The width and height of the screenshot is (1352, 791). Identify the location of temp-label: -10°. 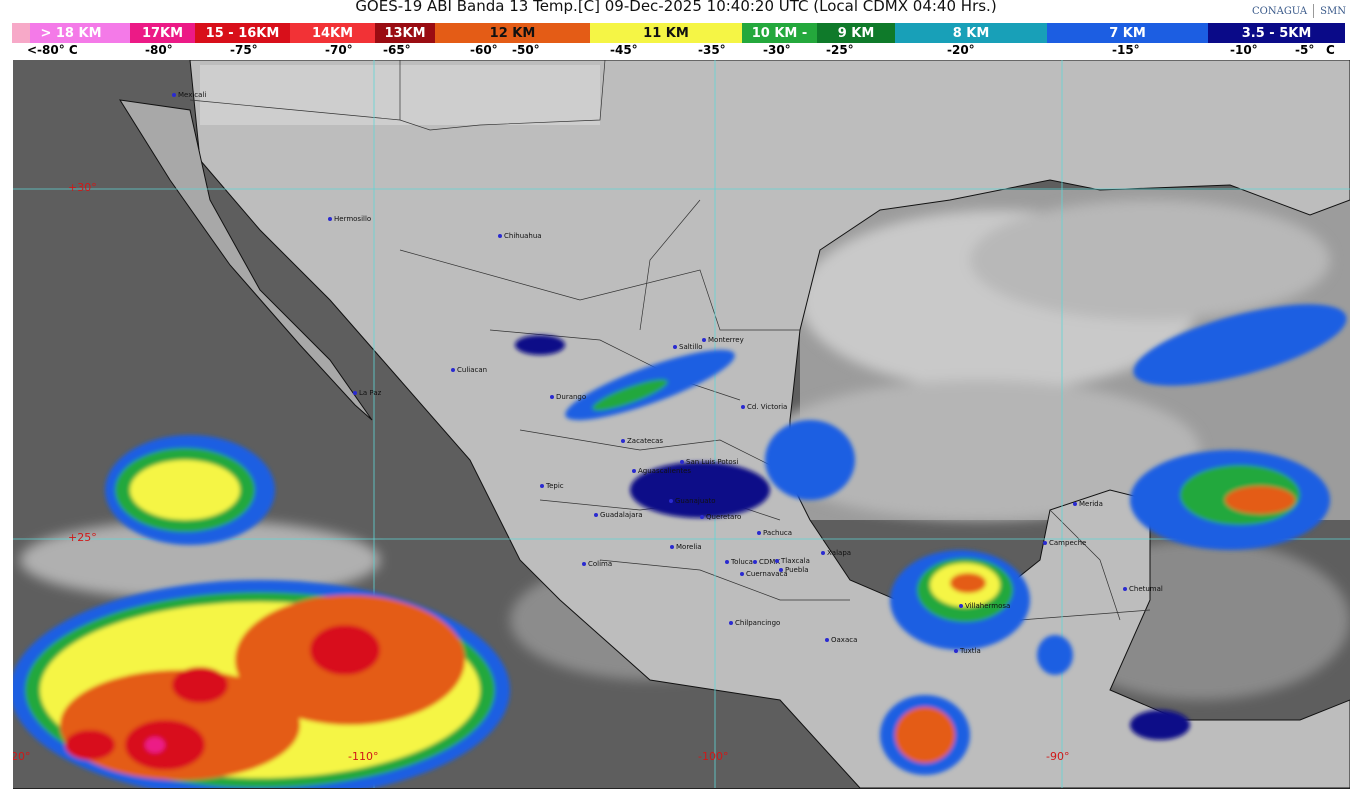
(1244, 50).